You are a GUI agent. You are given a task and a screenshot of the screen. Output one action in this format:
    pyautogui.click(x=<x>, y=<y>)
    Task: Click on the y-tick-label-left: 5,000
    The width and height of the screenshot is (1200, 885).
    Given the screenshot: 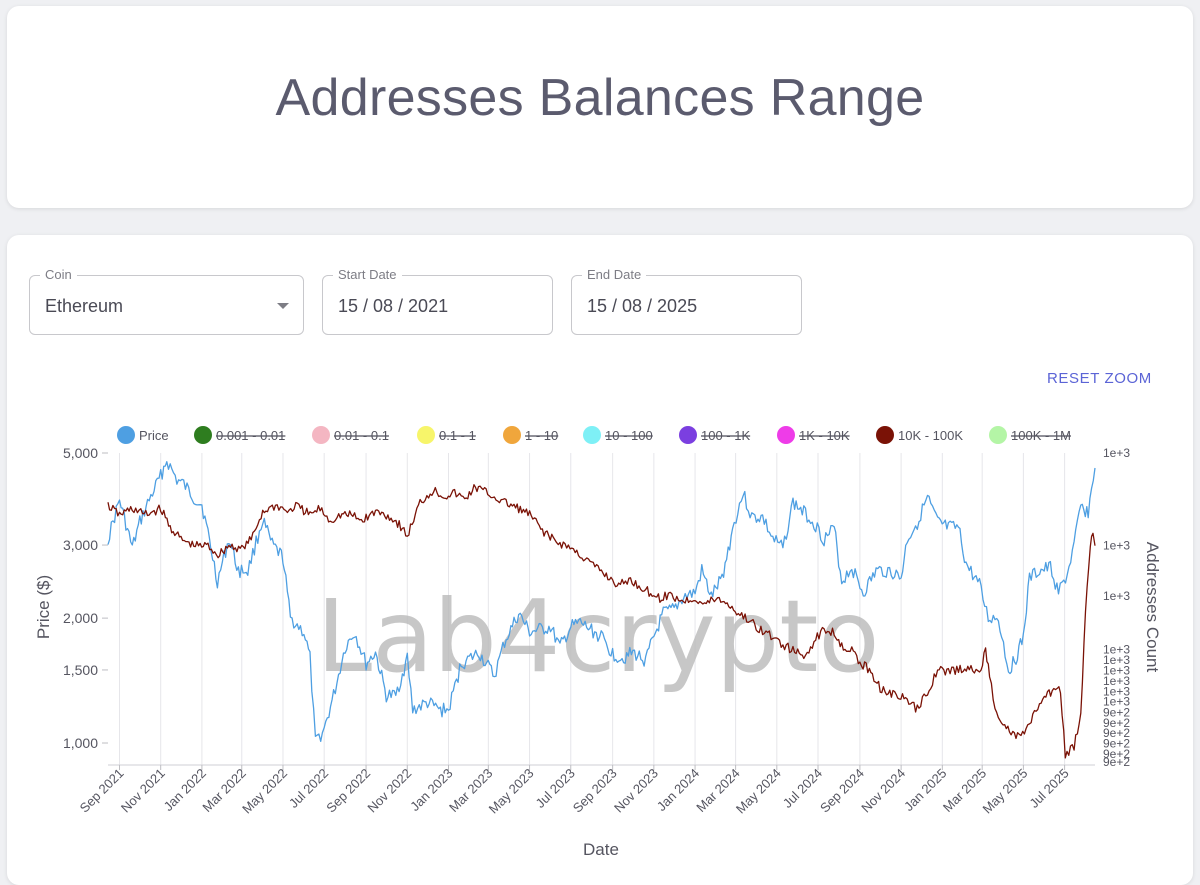 What is the action you would take?
    pyautogui.click(x=80, y=453)
    